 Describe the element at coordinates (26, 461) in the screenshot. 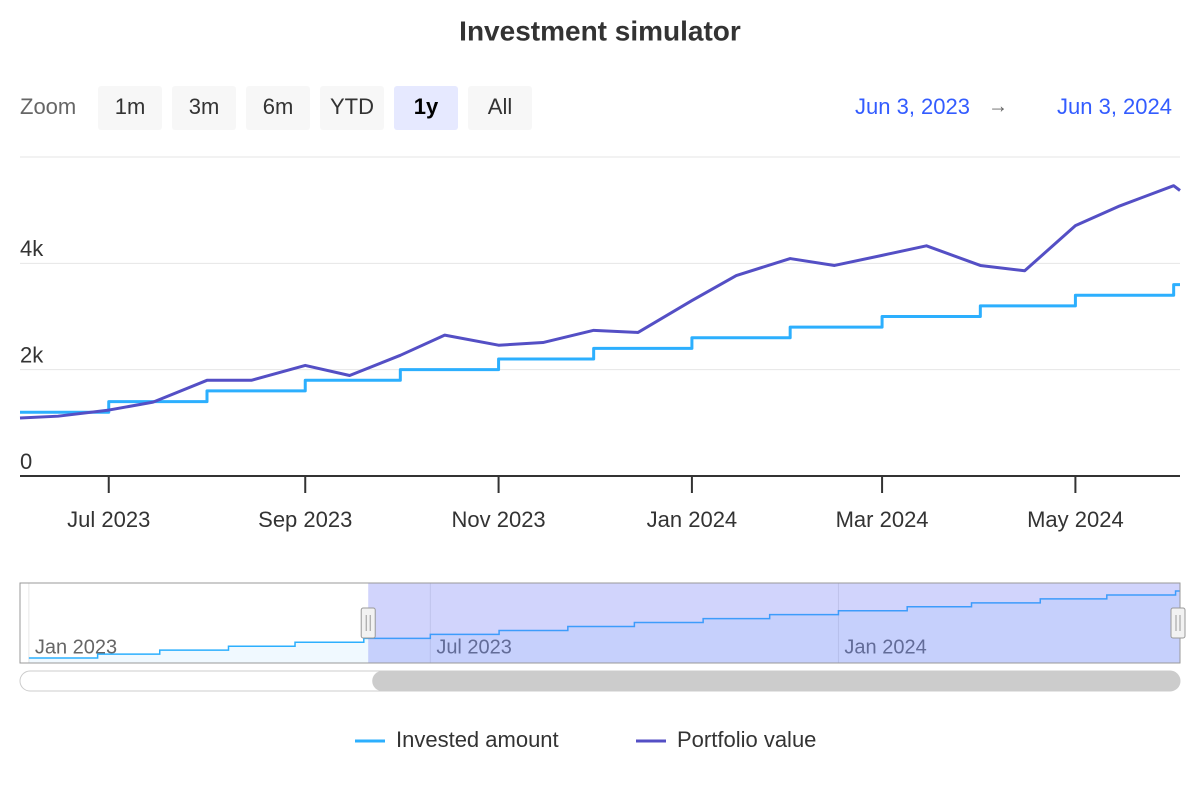

I see `y-tick-label: 0` at that location.